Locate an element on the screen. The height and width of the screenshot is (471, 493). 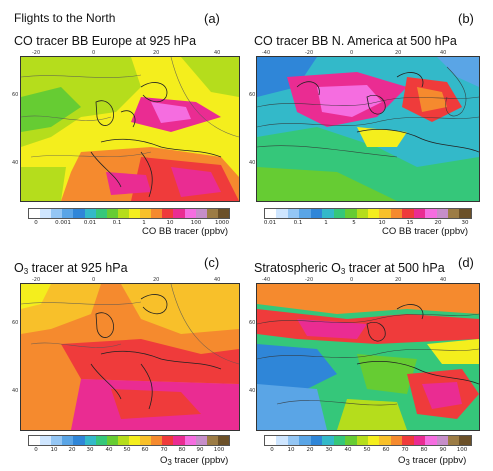
panel-a-lon-label-3: 20 is located at coordinates (156, 53).